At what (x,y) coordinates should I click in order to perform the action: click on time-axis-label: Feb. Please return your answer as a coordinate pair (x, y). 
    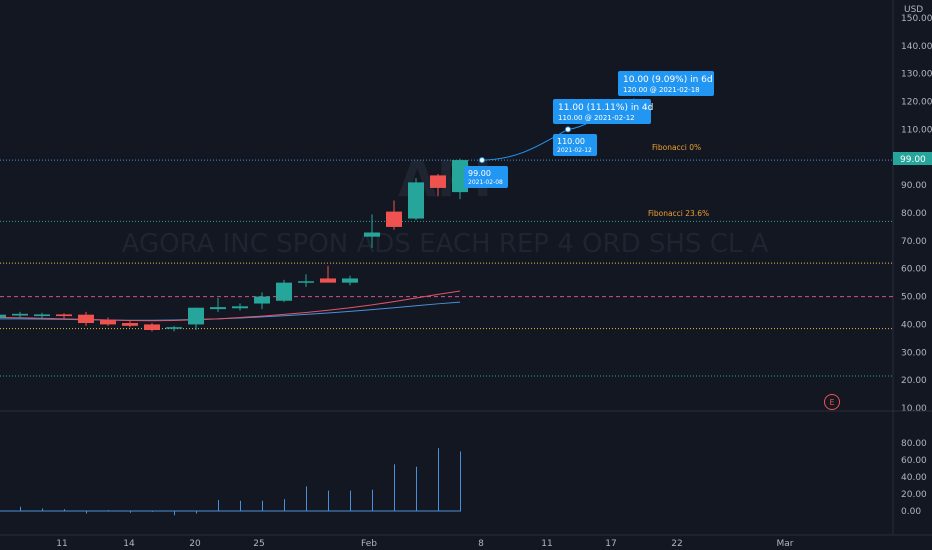
    Looking at the image, I should click on (369, 544).